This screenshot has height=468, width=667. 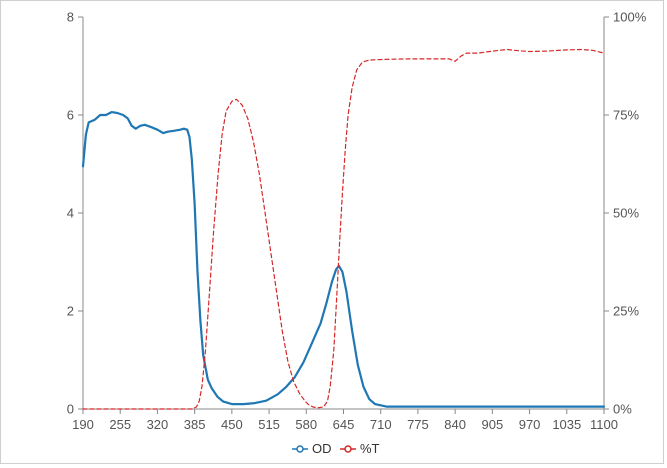 I want to click on x-tick-label: 645, so click(x=344, y=424).